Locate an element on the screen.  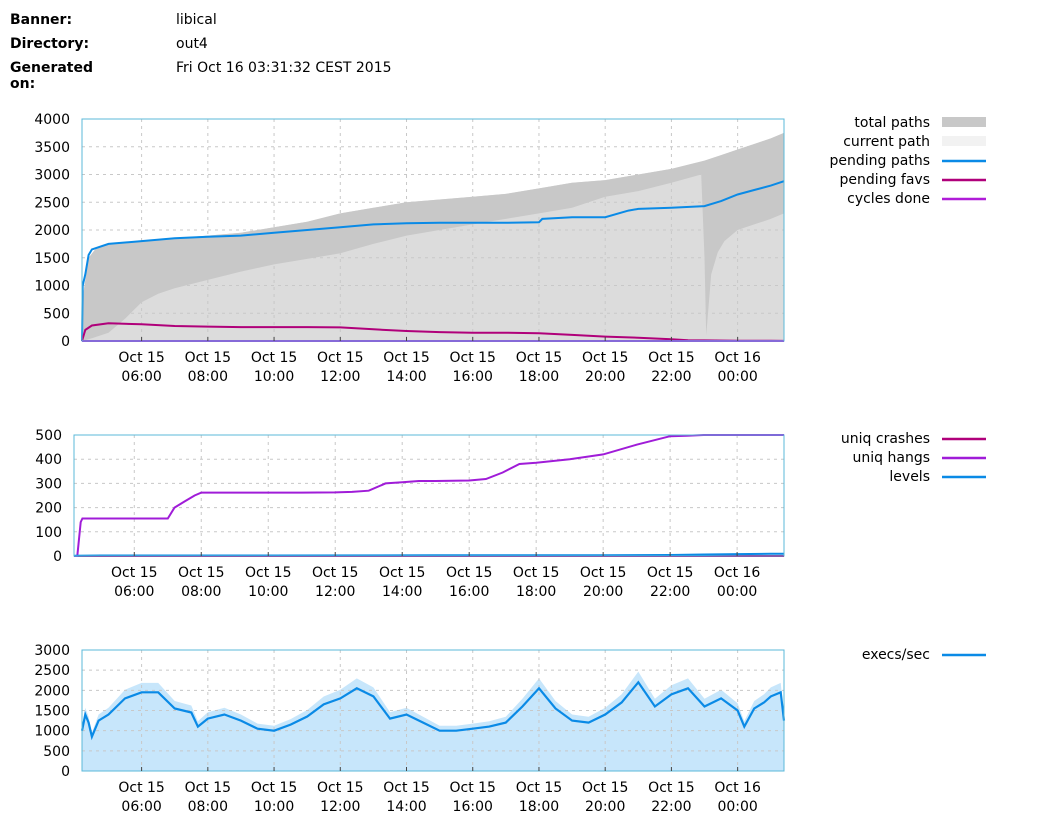
series-pending-paths is located at coordinates (433, 261).